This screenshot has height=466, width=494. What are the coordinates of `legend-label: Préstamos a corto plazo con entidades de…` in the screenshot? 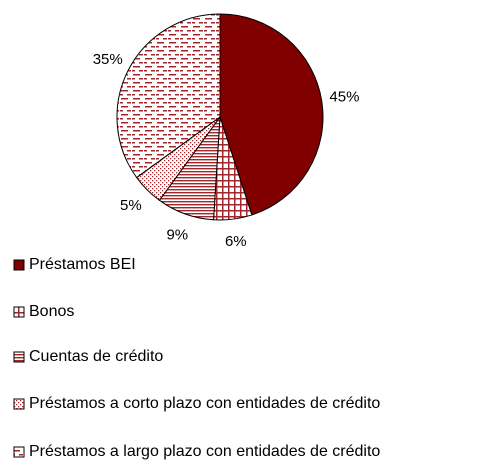 It's located at (204, 403).